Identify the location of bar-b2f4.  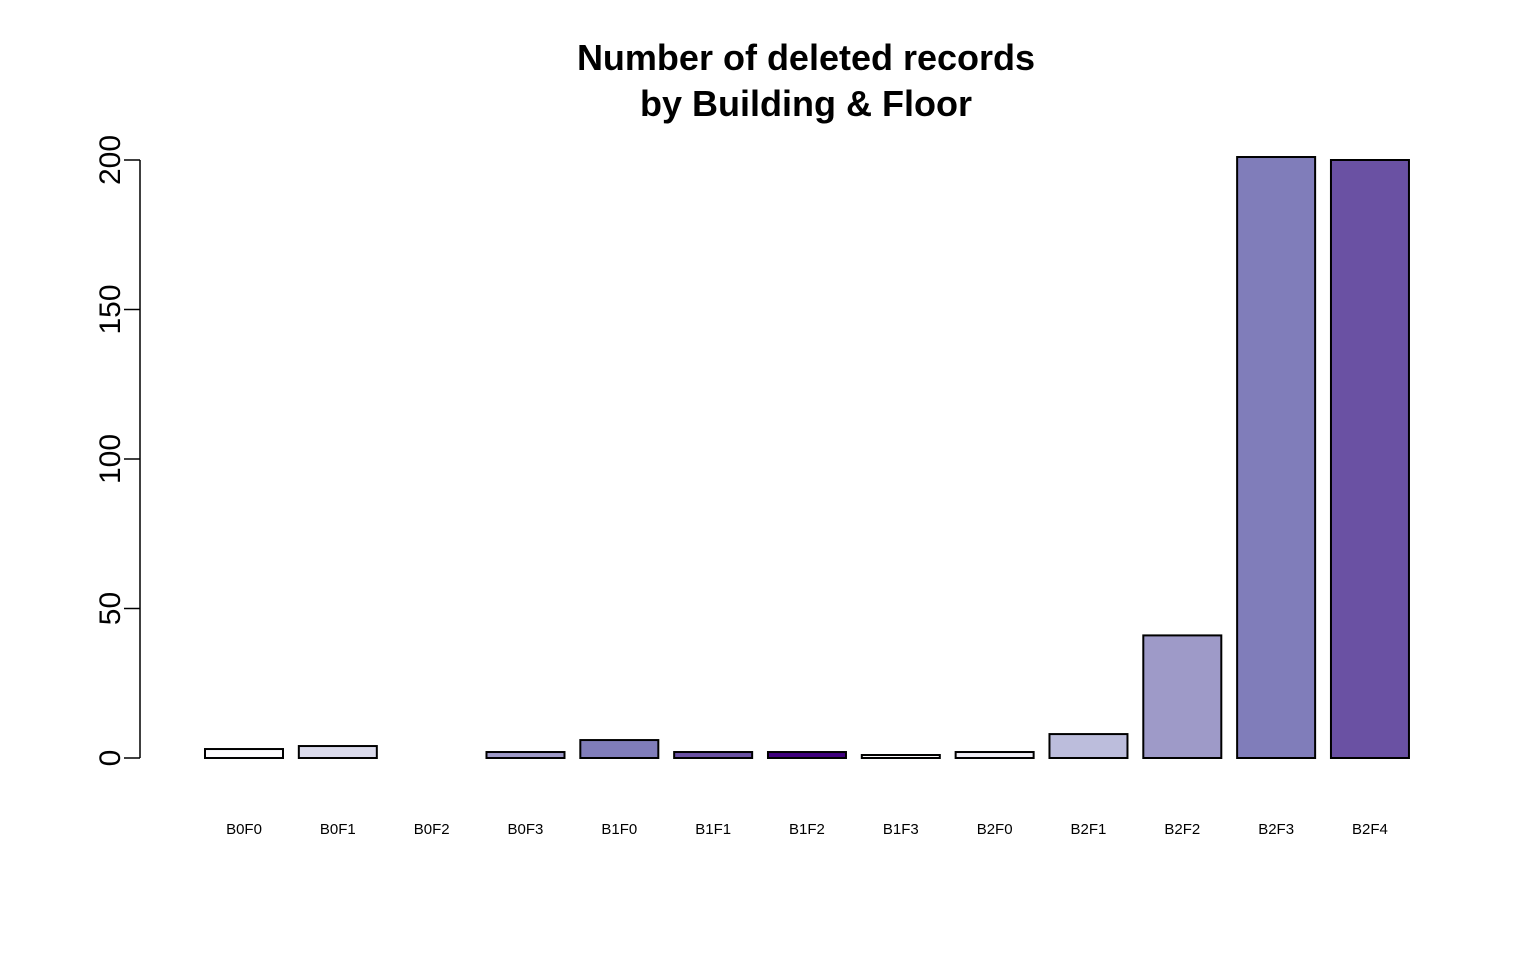
(1369, 459).